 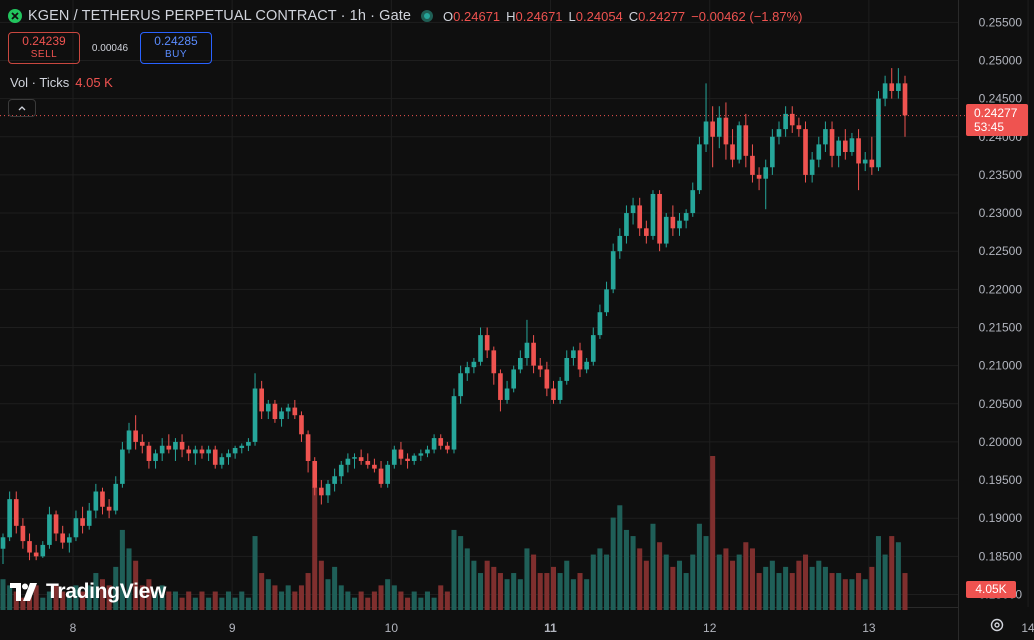 I want to click on price-tick-label: 0.20000, so click(x=1001, y=442).